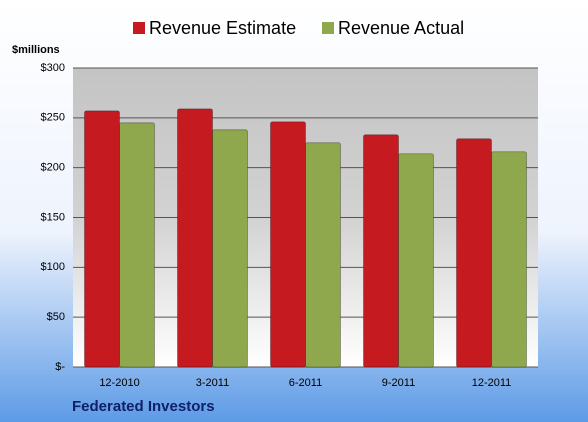 This screenshot has width=588, height=422. What do you see at coordinates (222, 28) in the screenshot?
I see `legend-label: Revenue Estimate` at bounding box center [222, 28].